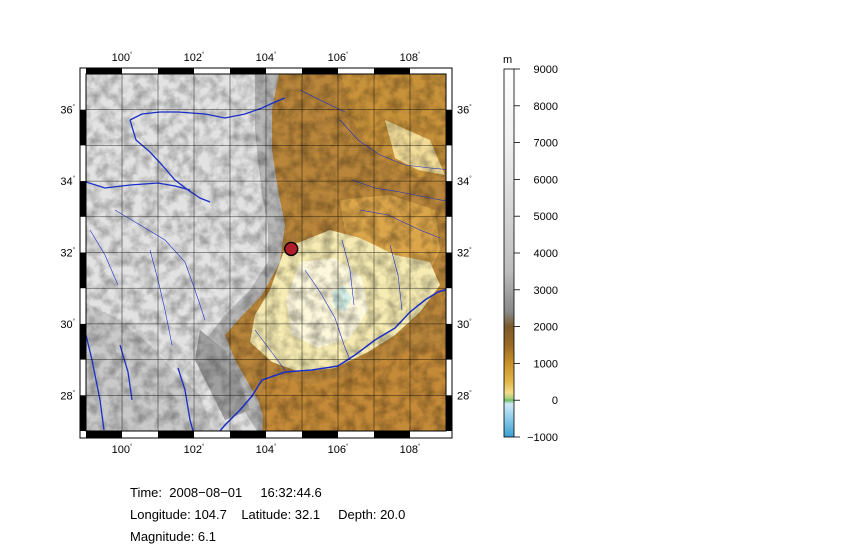 The image size is (842, 544). I want to click on colorbar-tick-label: 2000, so click(546, 328).